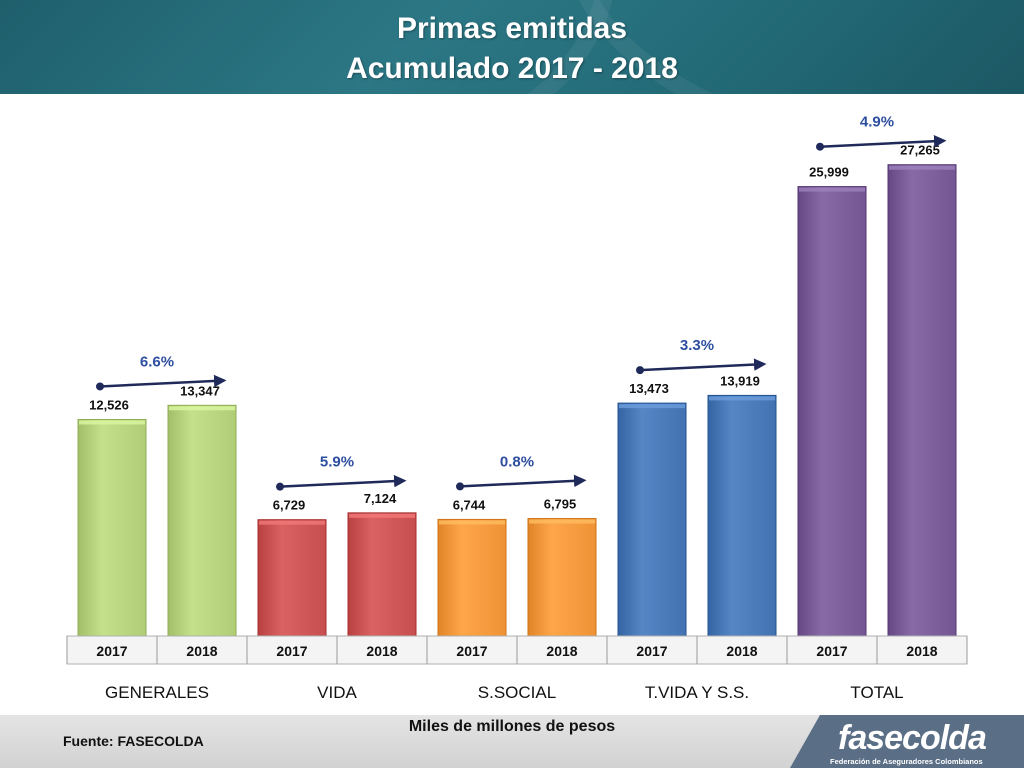 This screenshot has width=1024, height=768. Describe the element at coordinates (469, 504) in the screenshot. I see `data-label: 6,744` at that location.